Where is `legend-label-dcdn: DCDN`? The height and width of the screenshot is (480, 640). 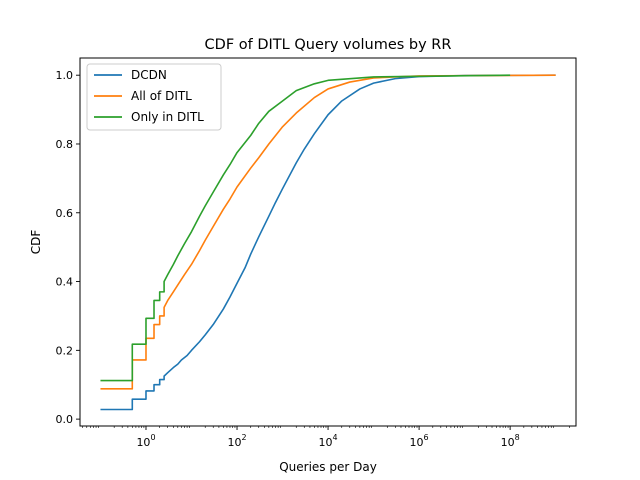
legend-label-dcdn: DCDN is located at coordinates (149, 75).